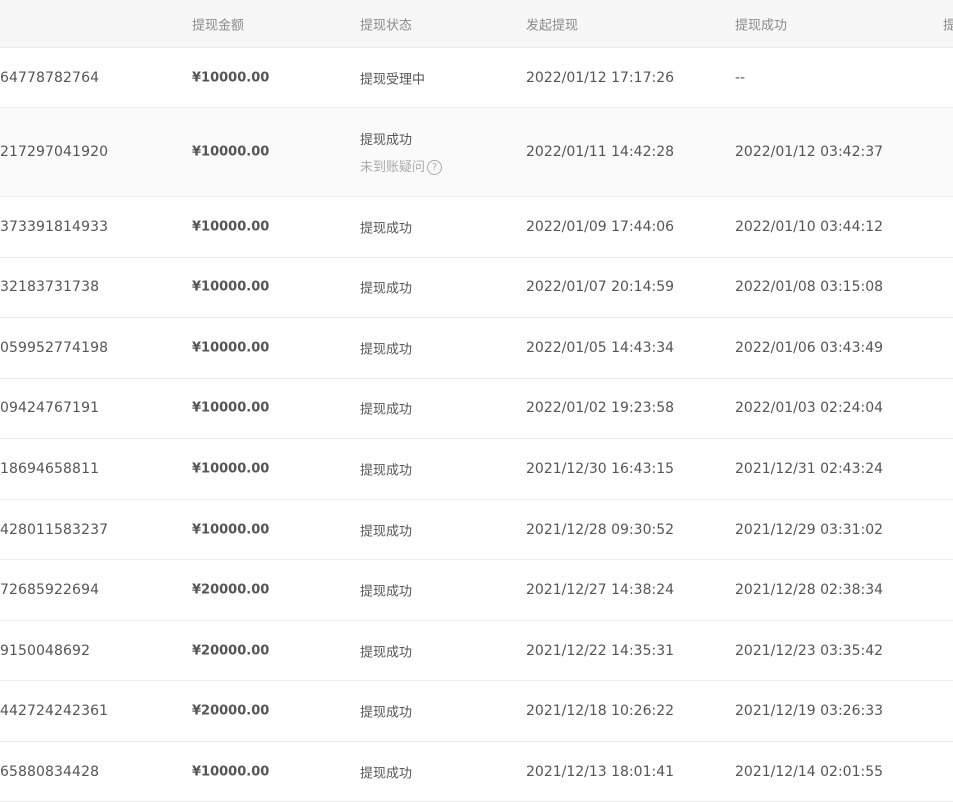  Describe the element at coordinates (552, 25) in the screenshot. I see `header-start-time: 发起提现` at that location.